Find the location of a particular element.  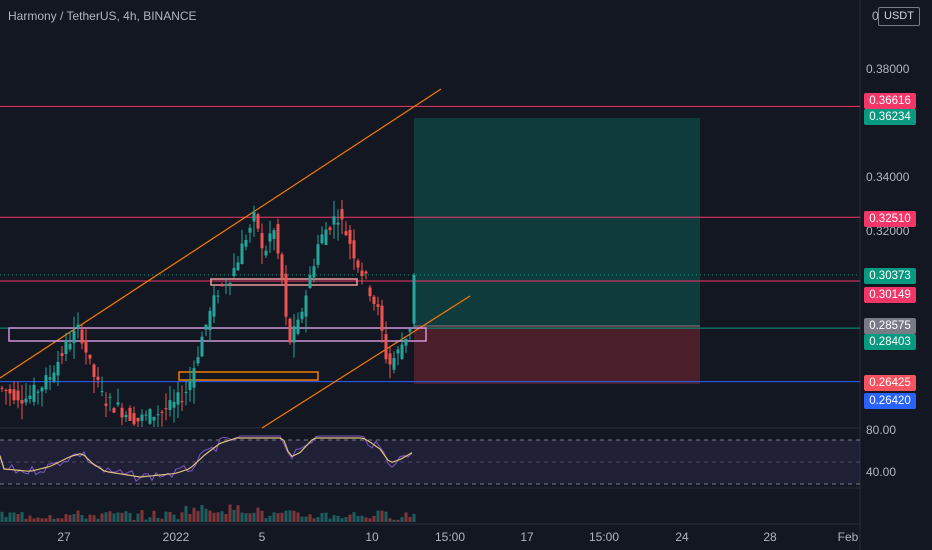

price-tag: 0.32510 is located at coordinates (890, 219).